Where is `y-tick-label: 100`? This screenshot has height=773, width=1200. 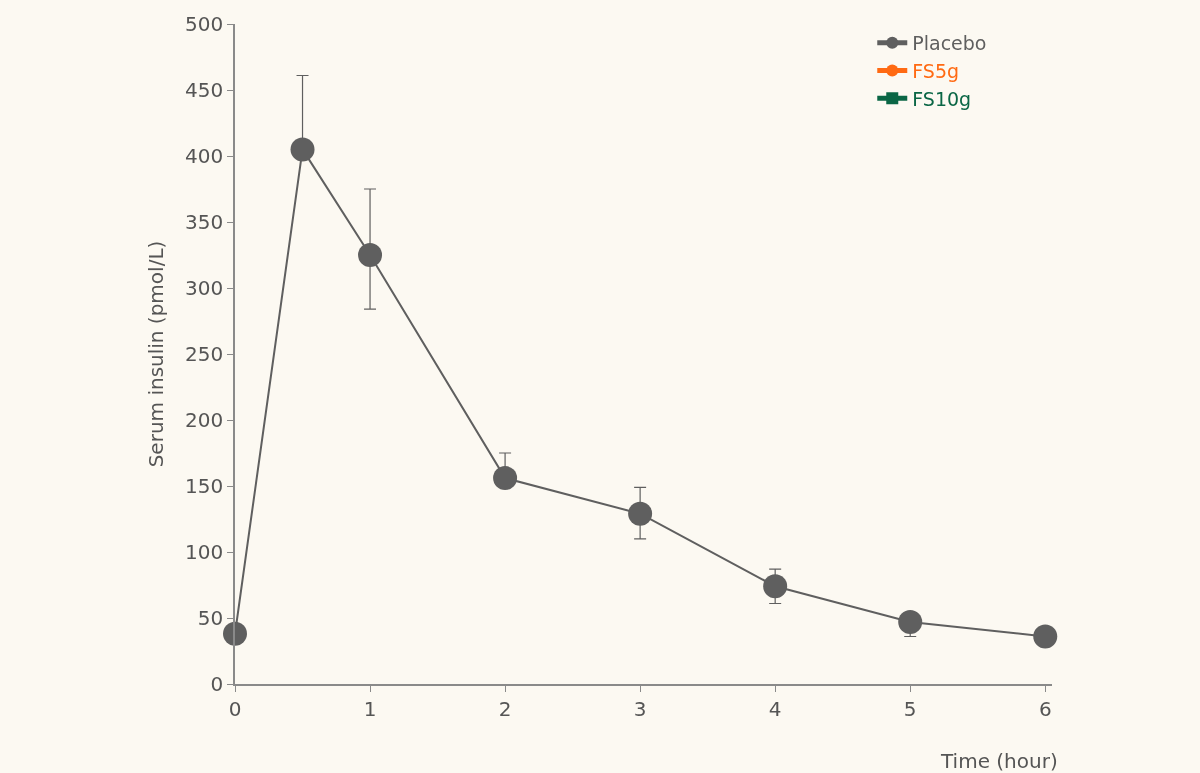
y-tick-label: 100 is located at coordinates (204, 552).